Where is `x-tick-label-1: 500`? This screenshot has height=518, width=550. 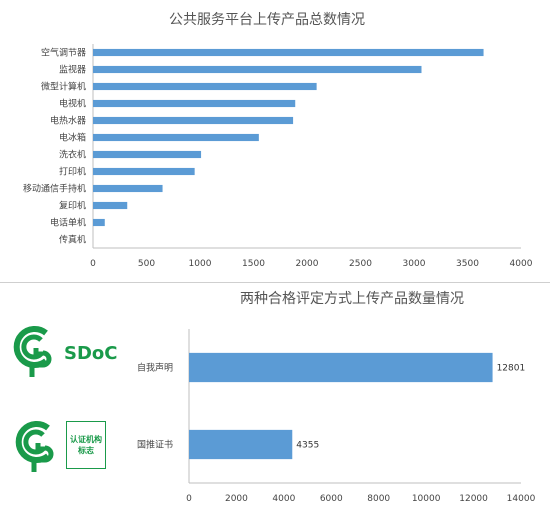 x-tick-label-1: 500 is located at coordinates (146, 264).